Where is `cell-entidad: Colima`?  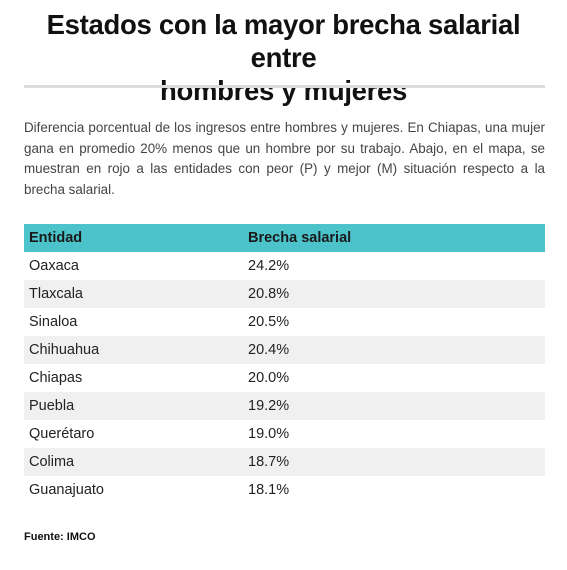 cell-entidad: Colima is located at coordinates (52, 462).